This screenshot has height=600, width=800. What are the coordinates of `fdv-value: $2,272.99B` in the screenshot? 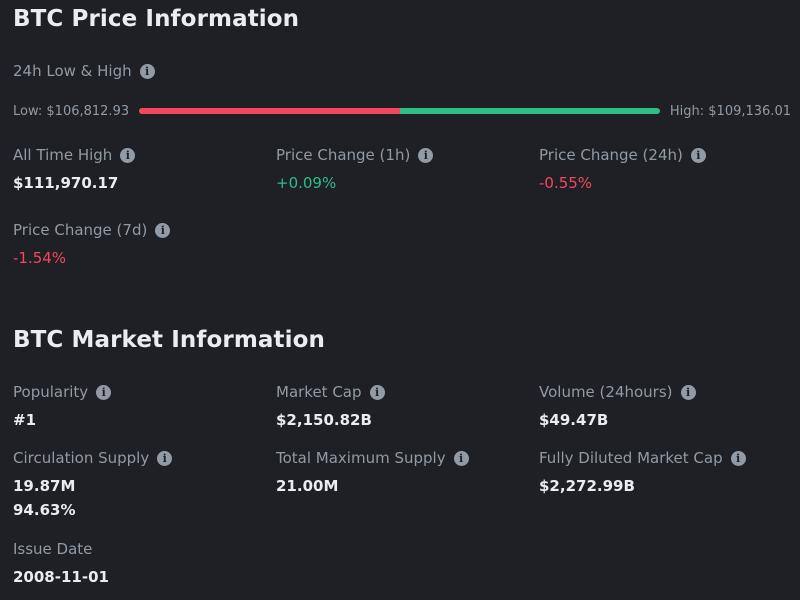 It's located at (587, 486).